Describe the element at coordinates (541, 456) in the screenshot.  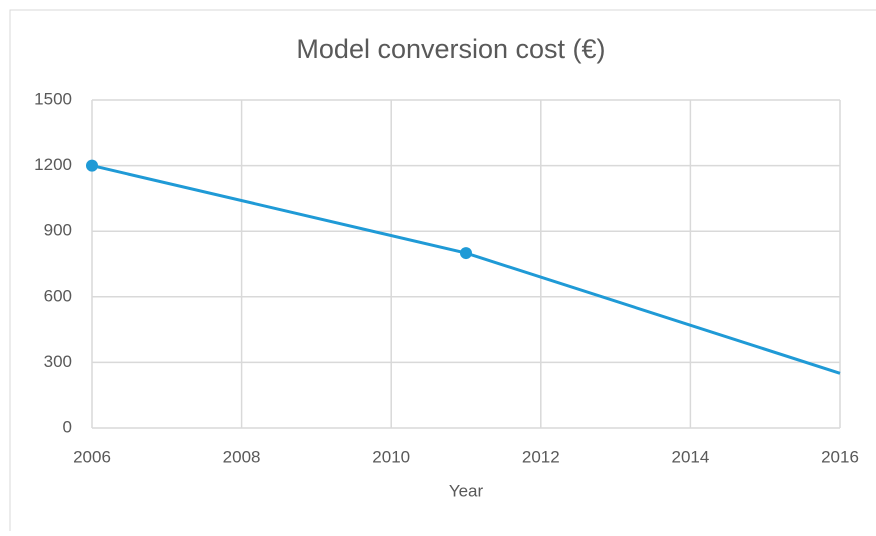
I see `x-tick-label: 2012` at that location.